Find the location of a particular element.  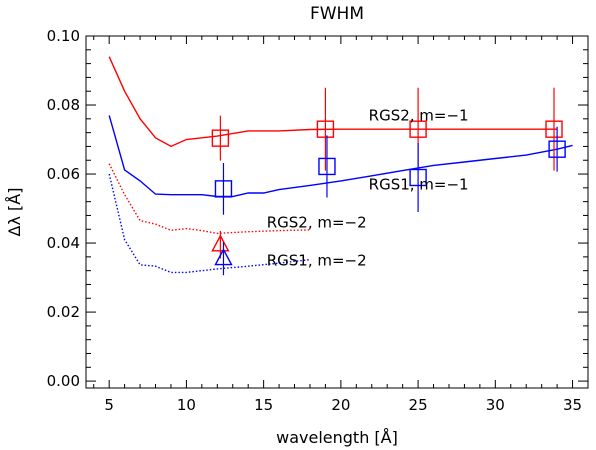

series-line-rgs1-m-2-dotted is located at coordinates (209, 223).